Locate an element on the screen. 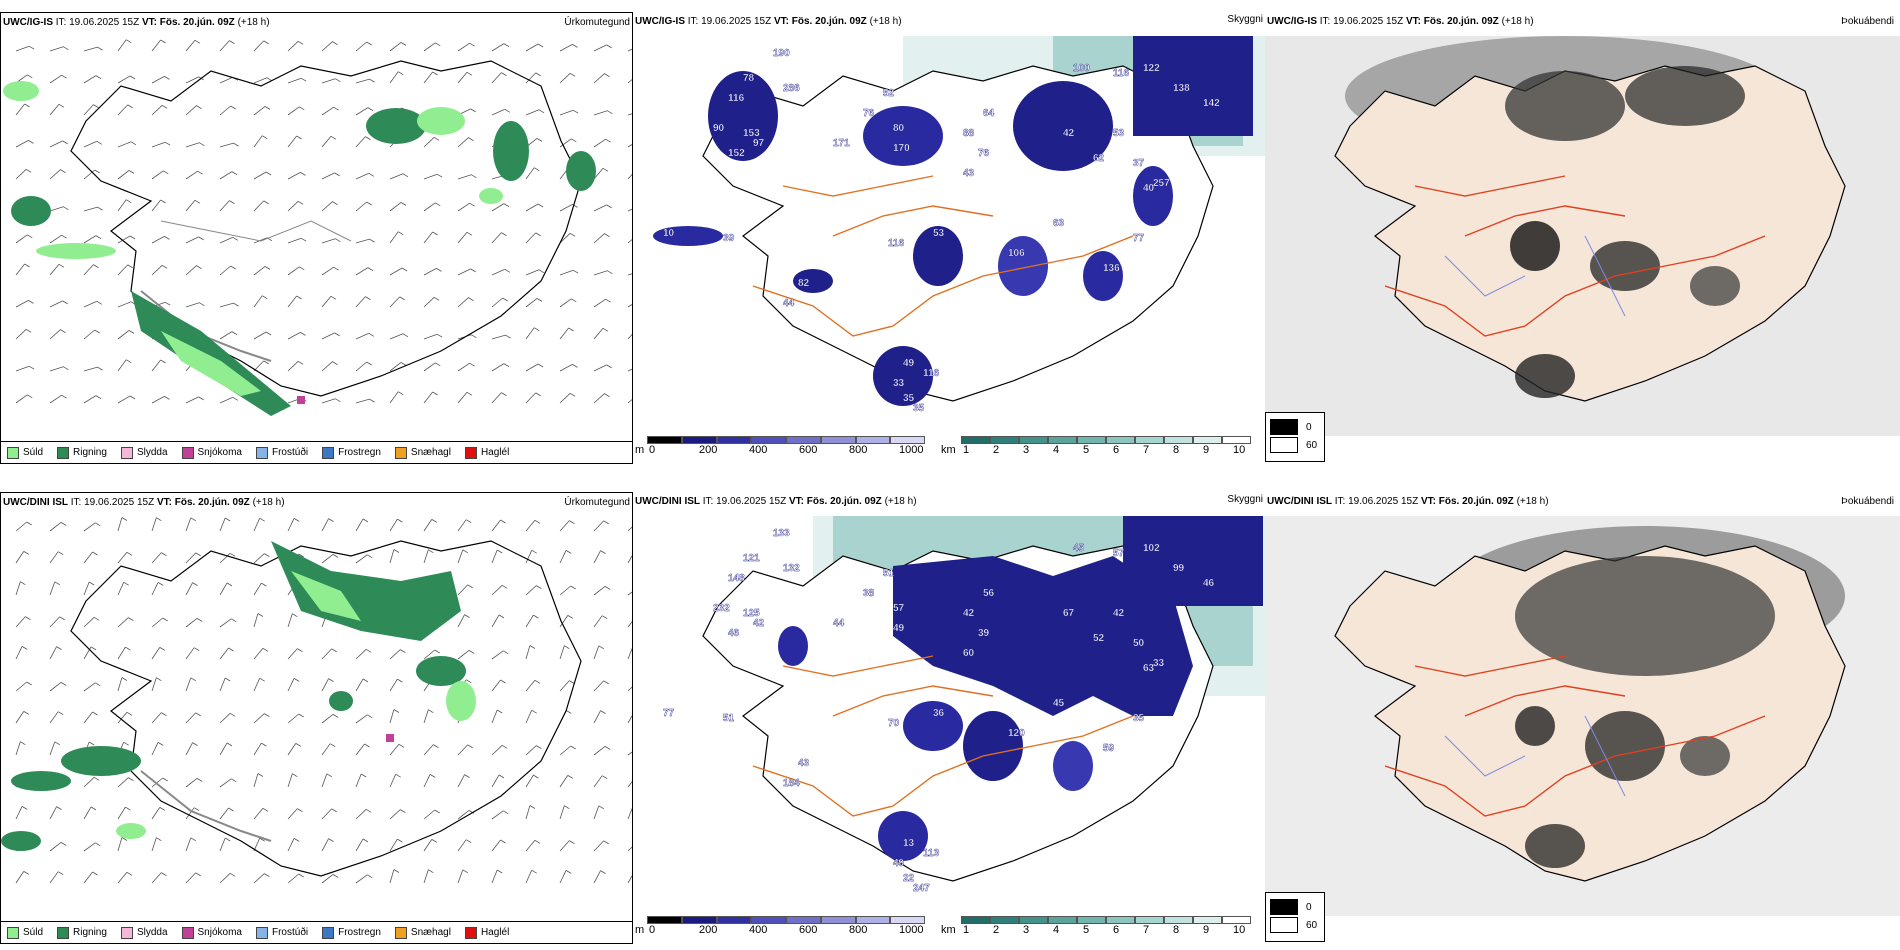 The width and height of the screenshot is (1900, 950). cloud-base-label: 45 is located at coordinates (1059, 703).